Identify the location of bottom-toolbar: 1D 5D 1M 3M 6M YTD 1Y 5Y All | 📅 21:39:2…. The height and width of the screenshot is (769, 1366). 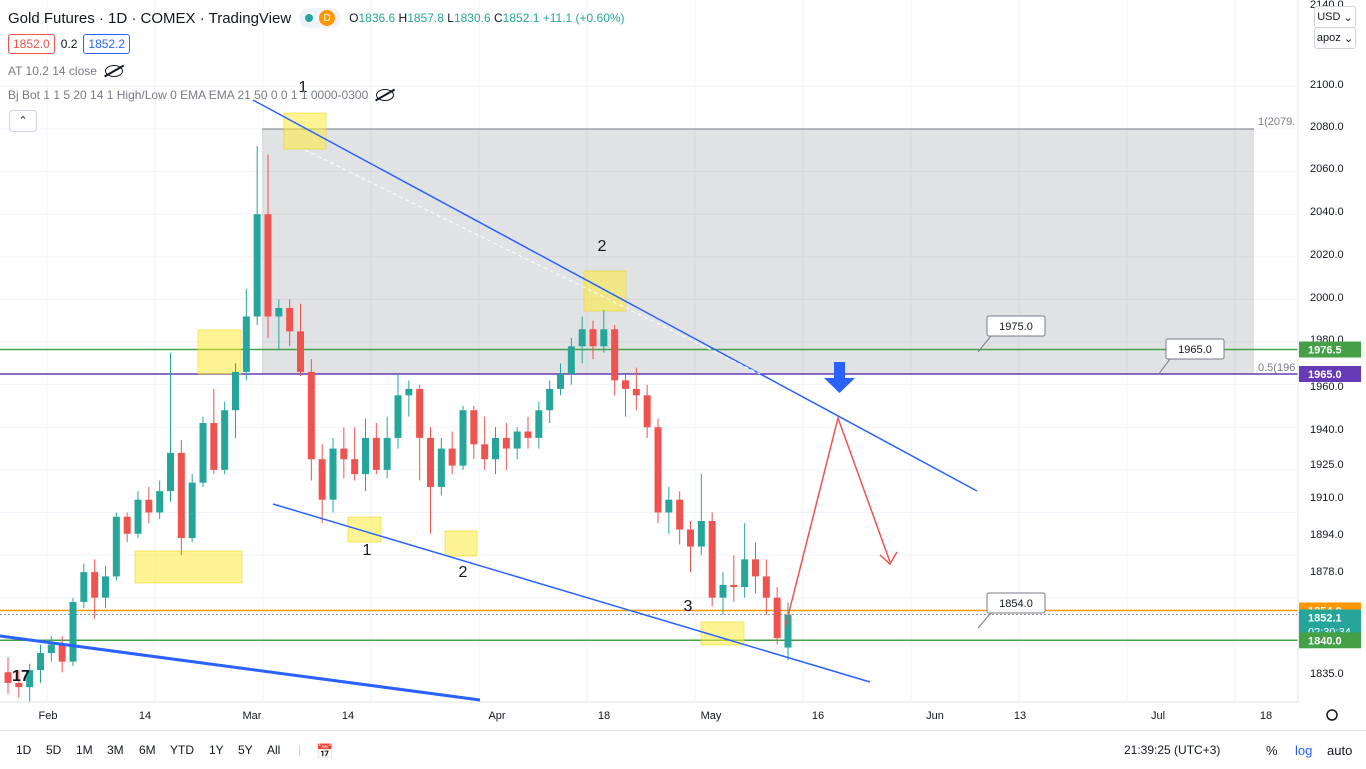
(683, 749).